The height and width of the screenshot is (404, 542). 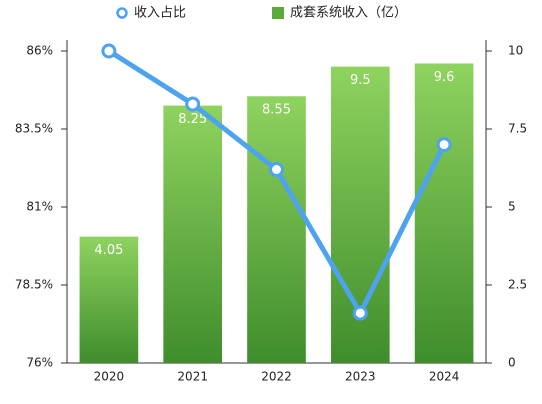 I want to click on x-tick-label: 2020, so click(x=109, y=377).